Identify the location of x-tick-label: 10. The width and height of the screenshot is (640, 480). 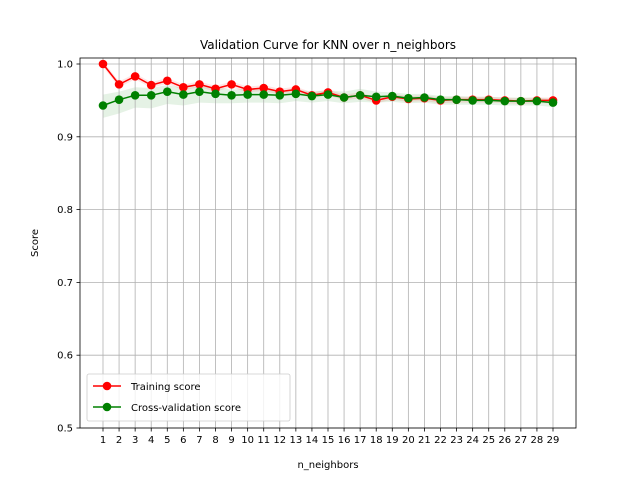
(247, 440).